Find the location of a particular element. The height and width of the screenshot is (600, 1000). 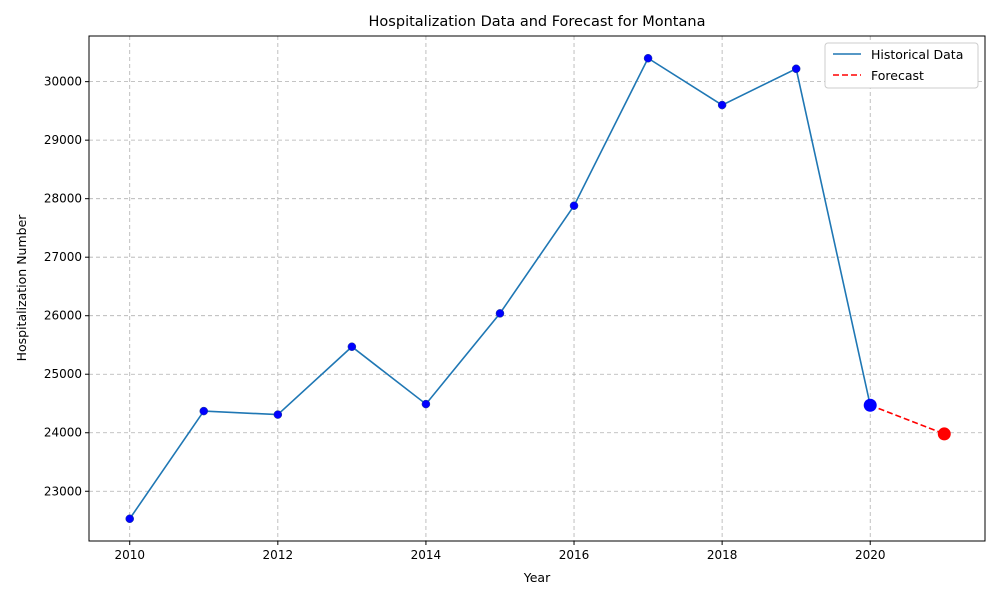

y-axis-label: Hospitalization Number is located at coordinates (21, 288).